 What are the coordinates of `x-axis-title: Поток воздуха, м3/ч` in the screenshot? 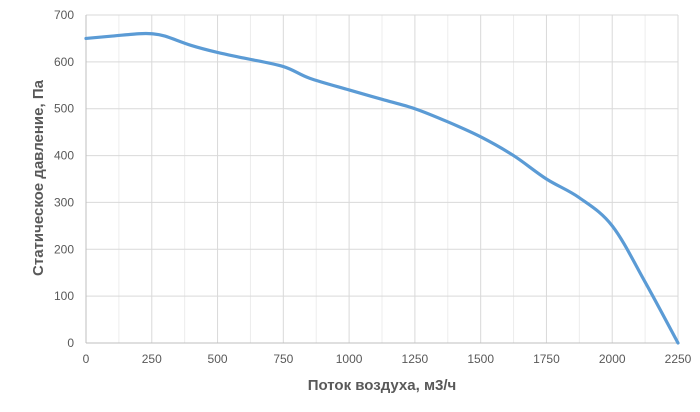 It's located at (382, 385).